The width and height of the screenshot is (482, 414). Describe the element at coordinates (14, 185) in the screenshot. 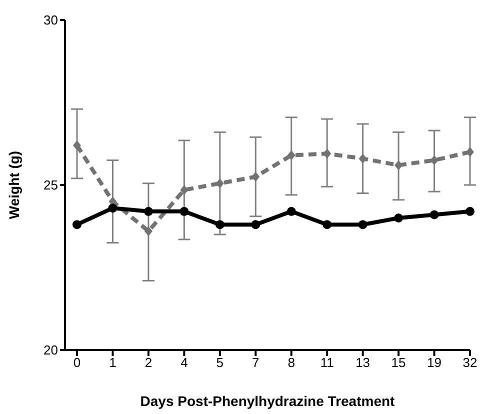

I see `y-axis-title: Weight (g)` at that location.